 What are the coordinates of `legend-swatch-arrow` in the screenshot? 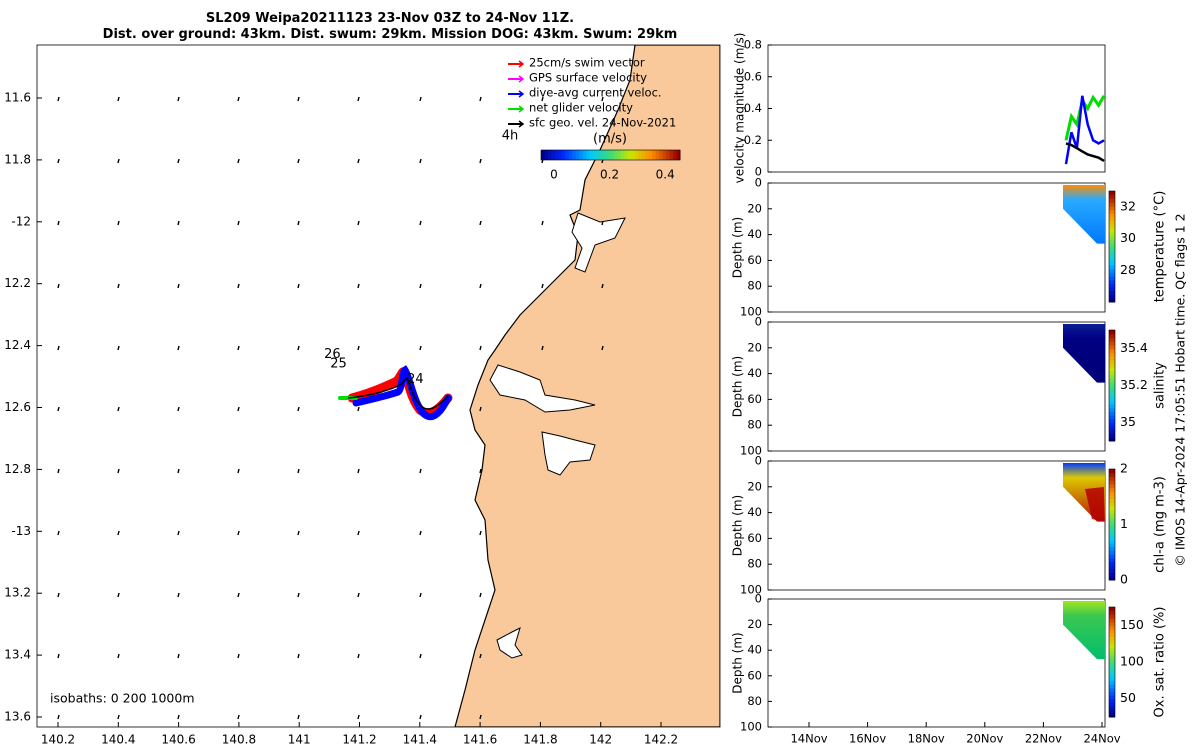 It's located at (521, 124).